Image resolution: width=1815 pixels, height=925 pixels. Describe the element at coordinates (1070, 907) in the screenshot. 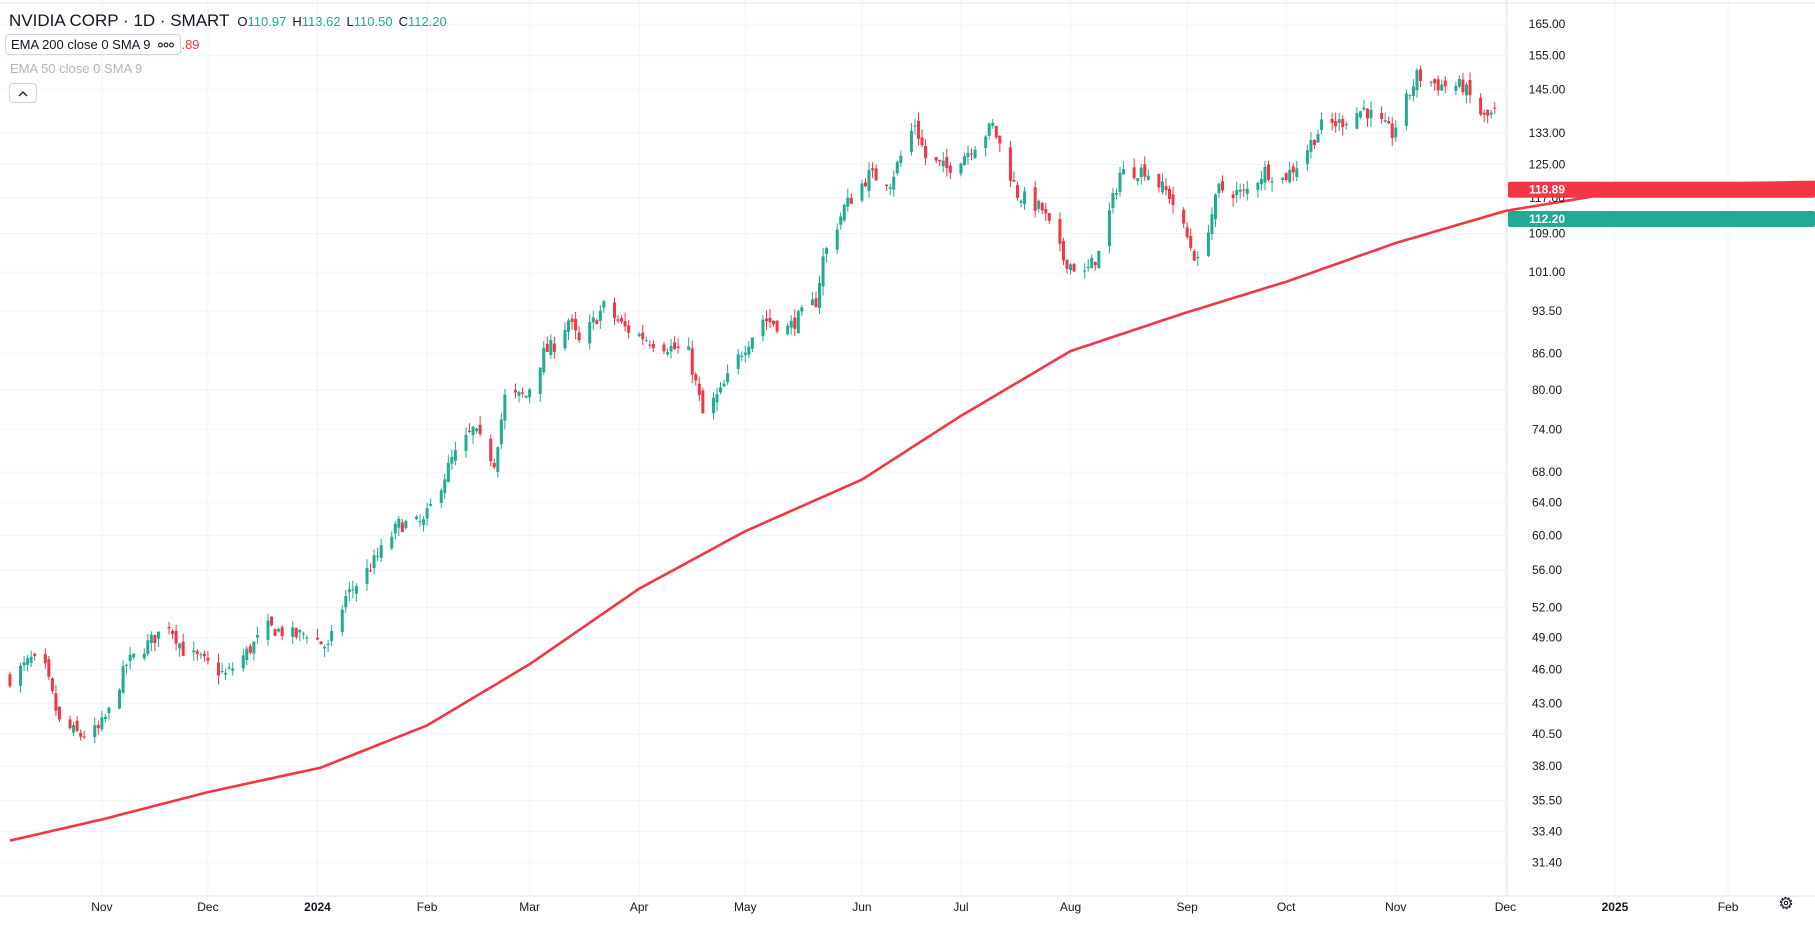

I see `x-tick-label: Aug` at that location.